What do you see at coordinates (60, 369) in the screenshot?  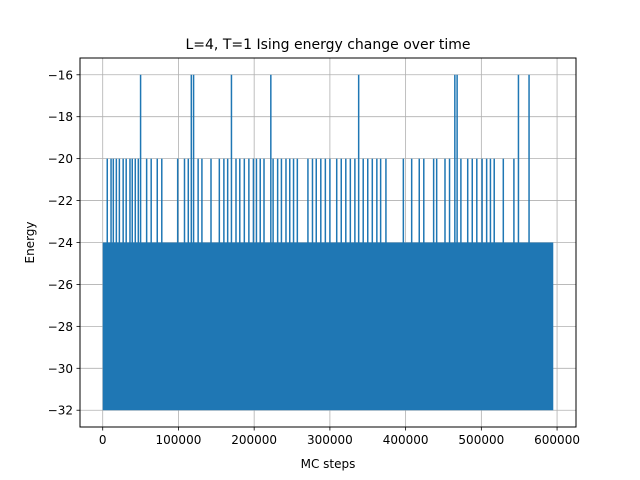 I see `y-tick-label: −30` at bounding box center [60, 369].